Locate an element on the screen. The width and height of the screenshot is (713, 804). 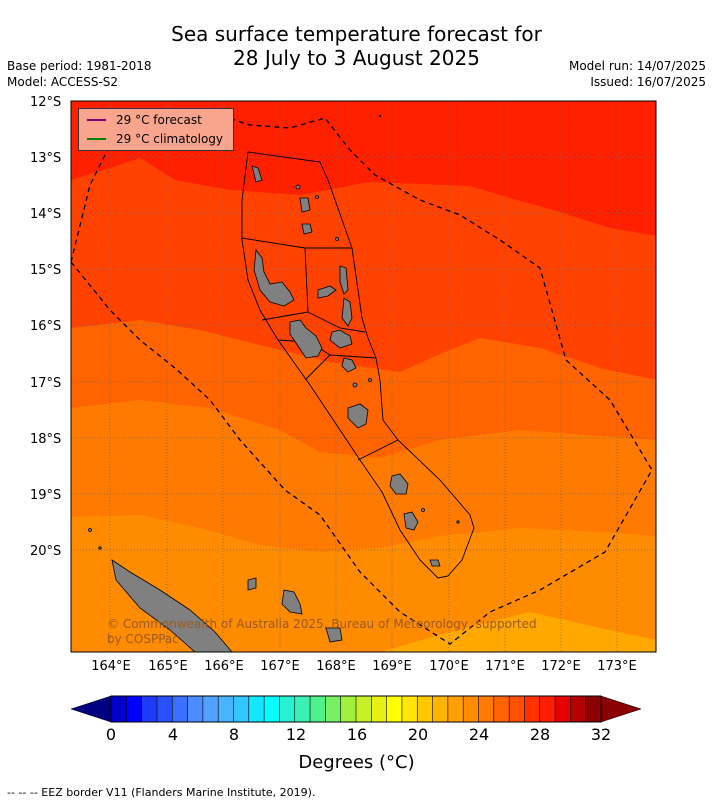
colorbar-tick: 12 is located at coordinates (296, 734).